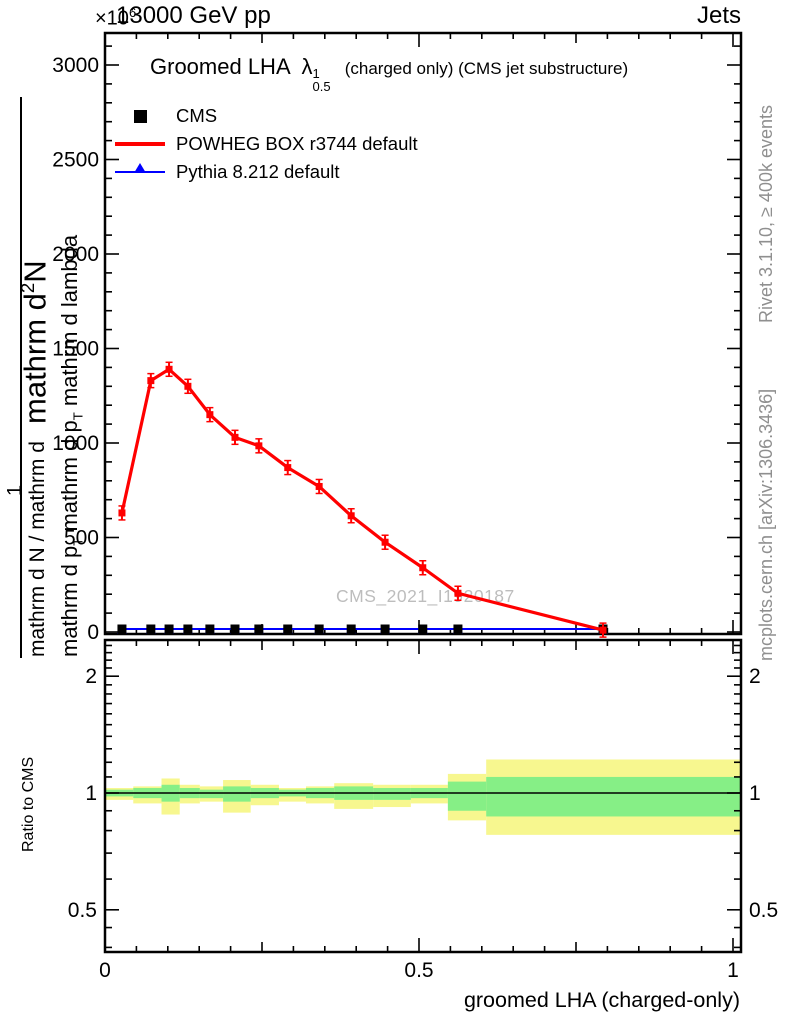 This screenshot has height=1024, width=786. I want to click on legend-item-powheg: POWHEG BOX r3744 default, so click(266, 144).